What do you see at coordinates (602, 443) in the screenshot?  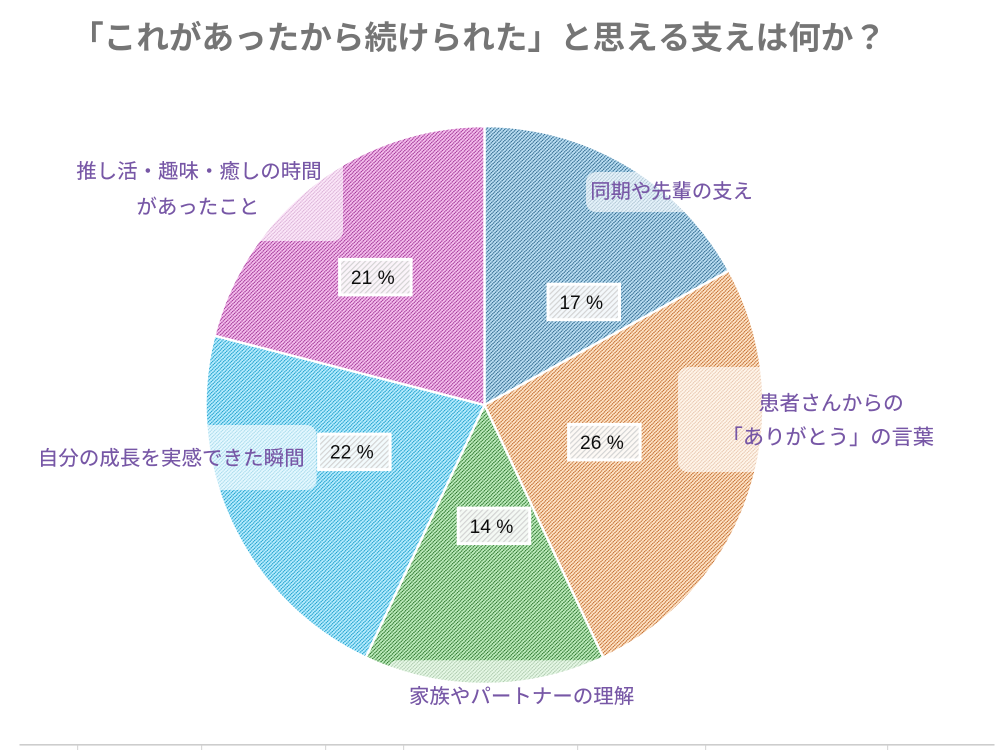 I see `svg-text: 26 %` at bounding box center [602, 443].